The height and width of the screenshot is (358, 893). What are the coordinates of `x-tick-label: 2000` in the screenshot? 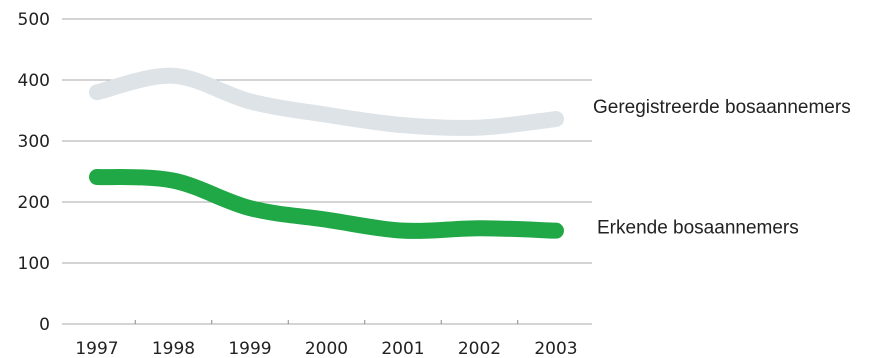 It's located at (326, 348).